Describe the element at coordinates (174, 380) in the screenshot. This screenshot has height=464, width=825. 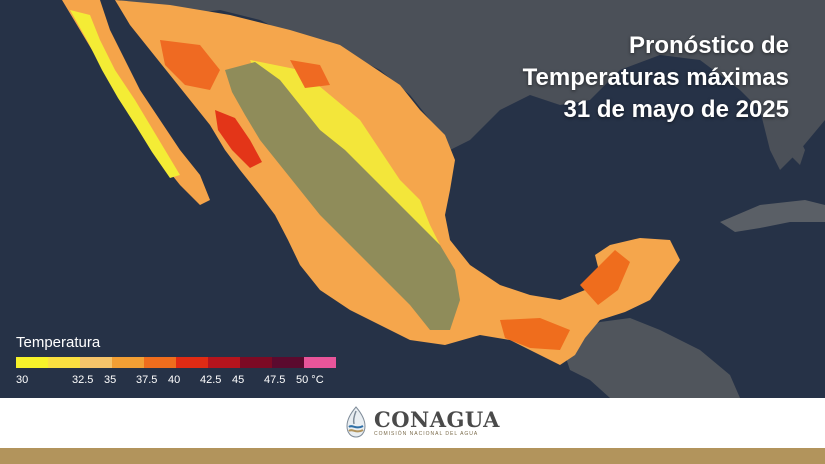
I see `legend-tick-label: 40` at that location.